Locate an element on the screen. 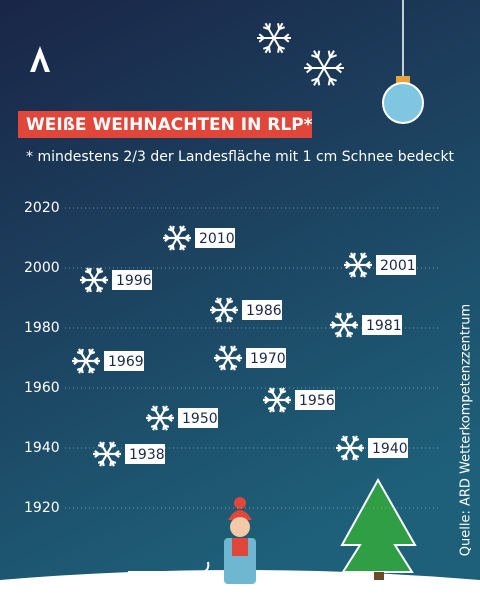 The image size is (480, 600). y-tick-label: 1980 is located at coordinates (42, 328).